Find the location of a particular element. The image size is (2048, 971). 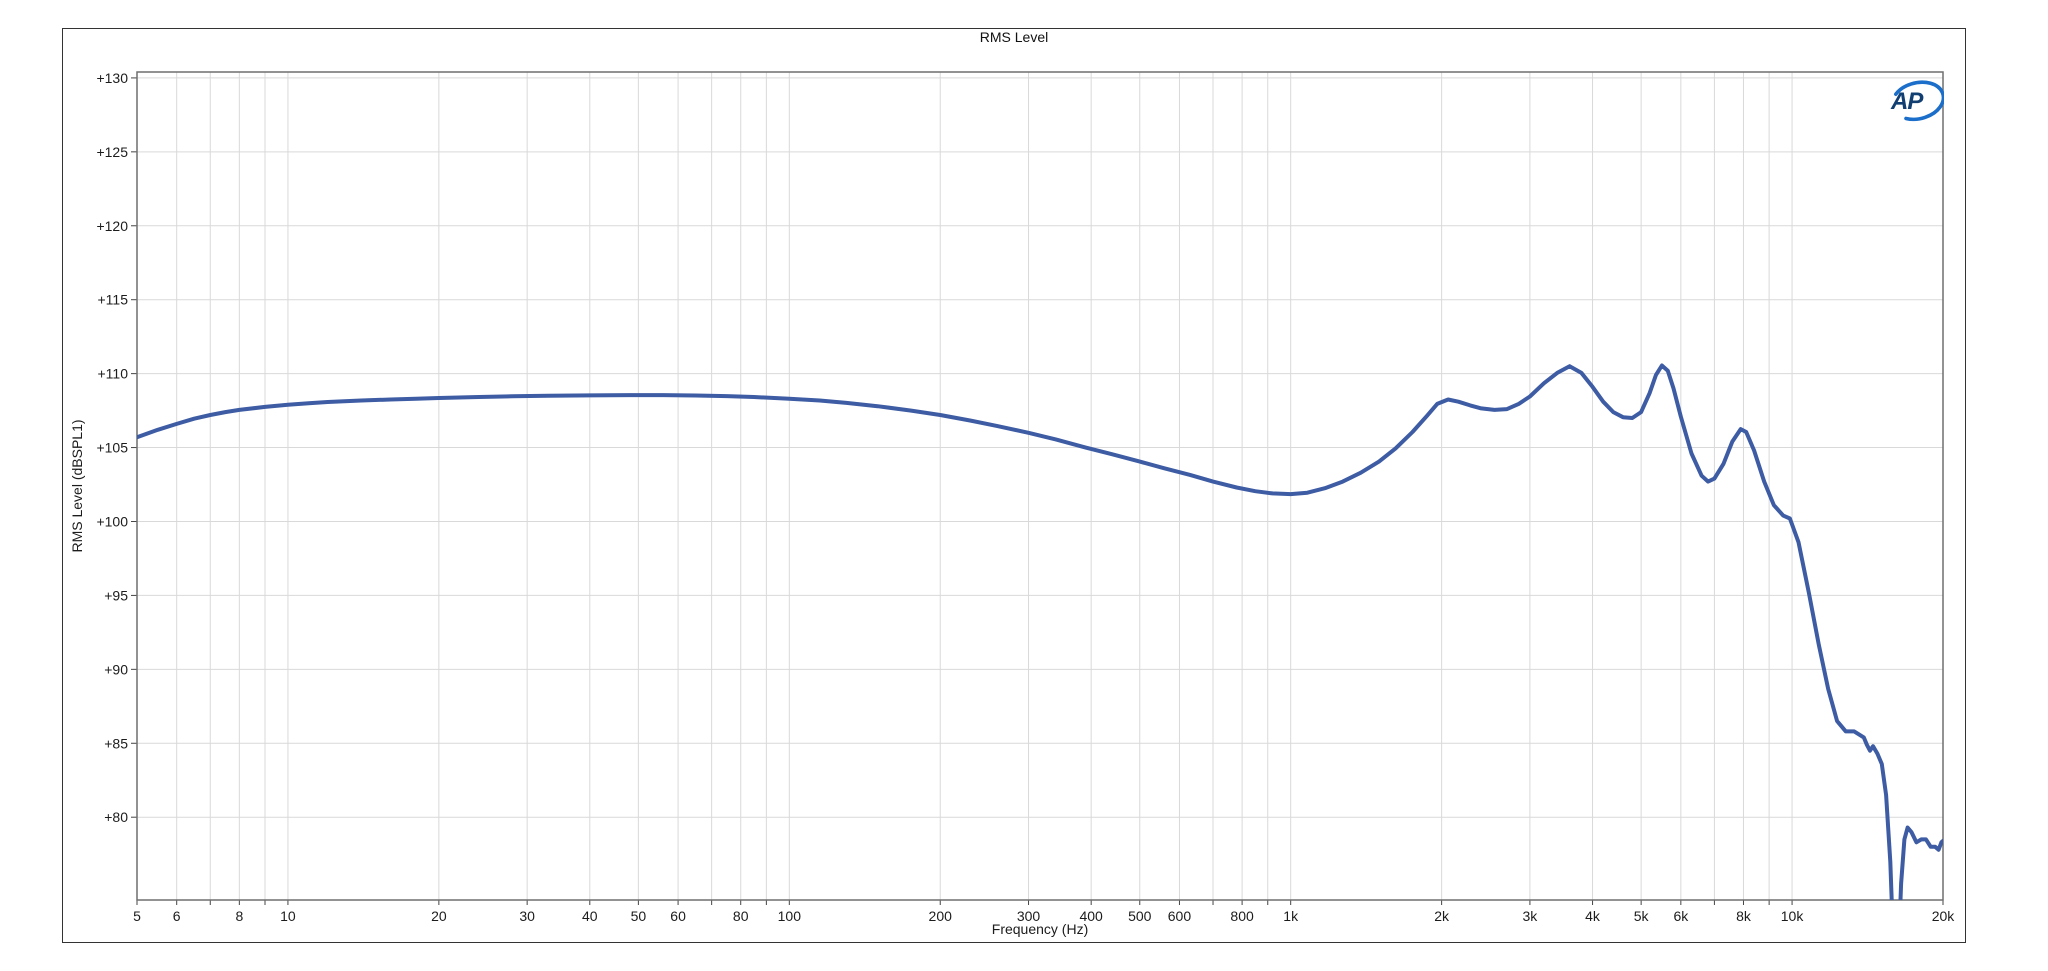

x-axis-title: Frequency (Hz) is located at coordinates (1040, 929).